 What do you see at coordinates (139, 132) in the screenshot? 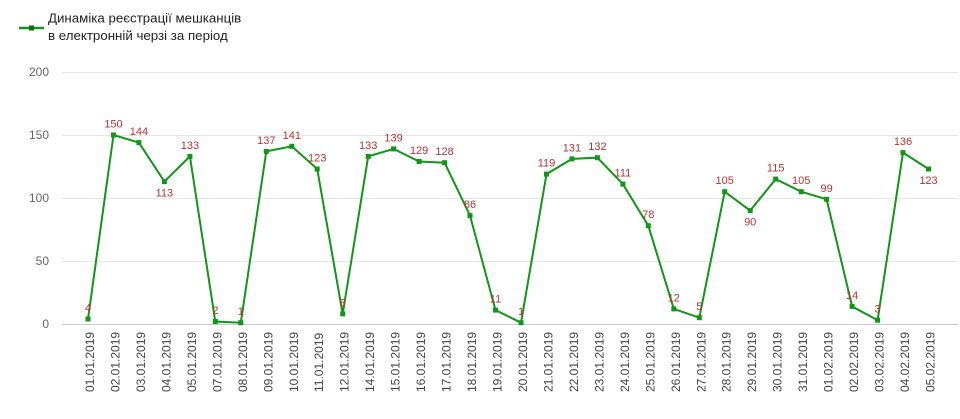
I see `svg-text: 144` at bounding box center [139, 132].